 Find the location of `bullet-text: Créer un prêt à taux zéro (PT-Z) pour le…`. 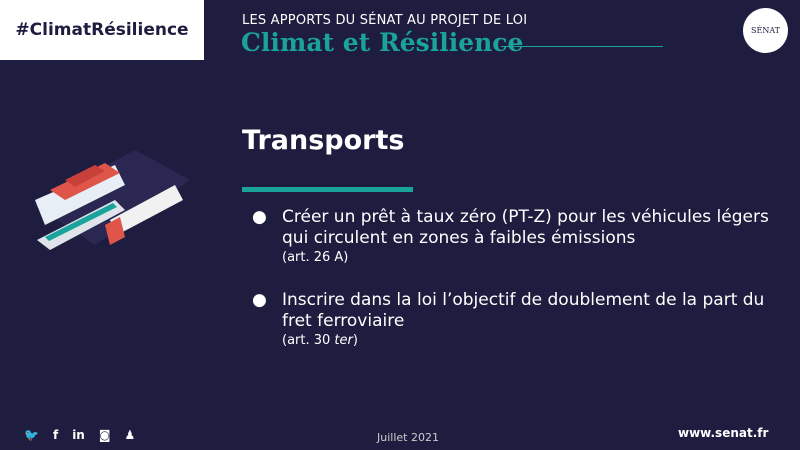

bullet-text: Créer un prêt à taux zéro (PT-Z) pour le… is located at coordinates (525, 227).